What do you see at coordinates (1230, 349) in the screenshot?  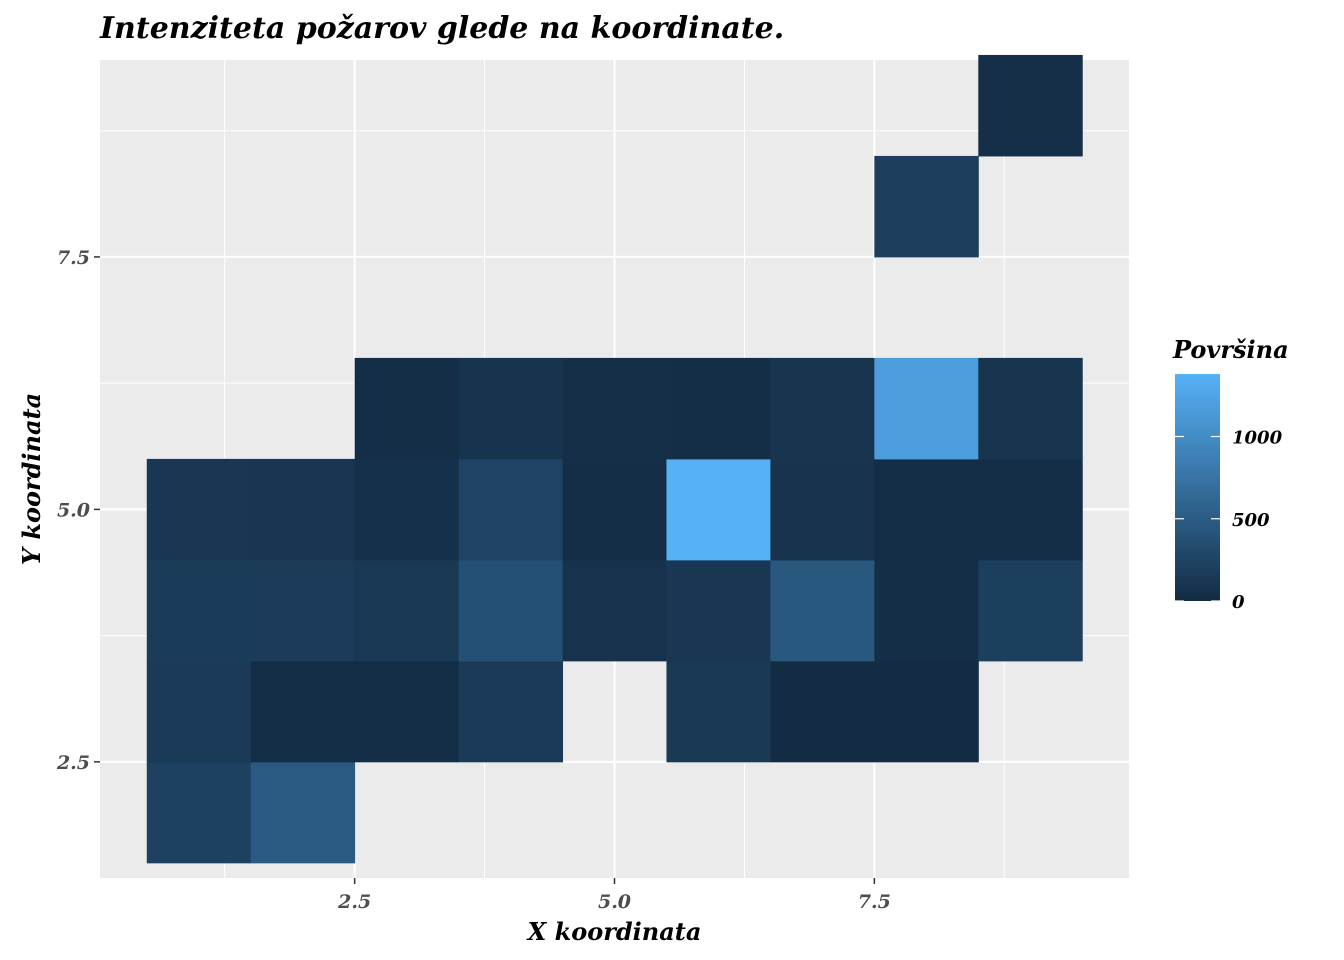 I see `legend-title: Površina` at bounding box center [1230, 349].